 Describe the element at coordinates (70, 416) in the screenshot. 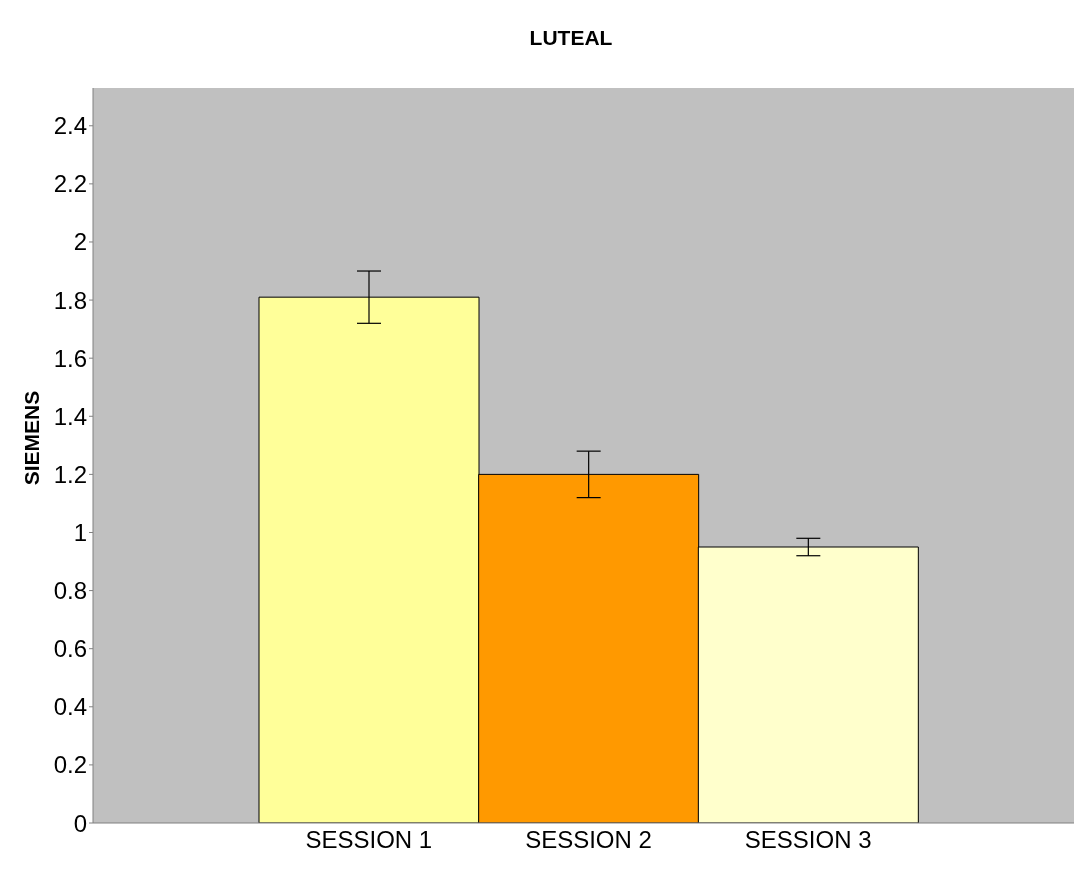

I see `y-tick-label: 1.4` at that location.